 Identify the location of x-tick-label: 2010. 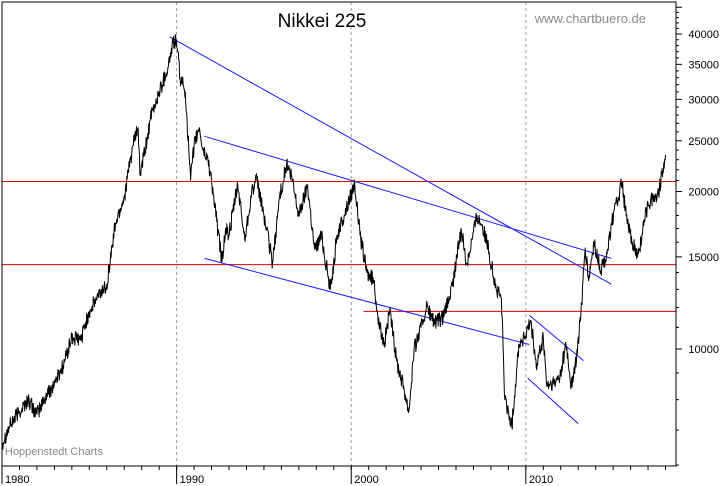
(541, 480).